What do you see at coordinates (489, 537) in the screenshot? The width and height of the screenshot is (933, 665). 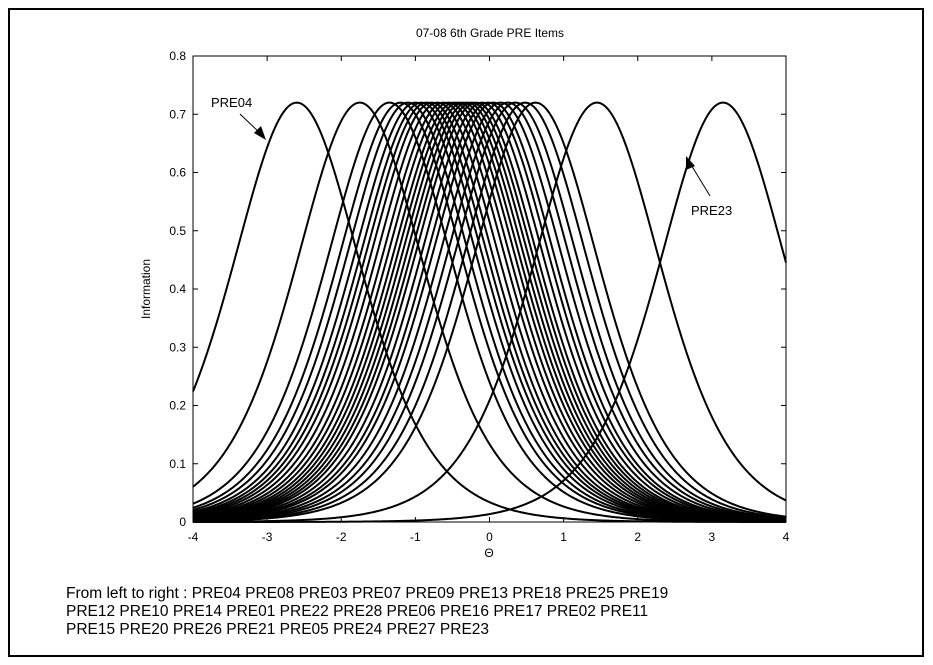 I see `x-tick-label: 0` at bounding box center [489, 537].